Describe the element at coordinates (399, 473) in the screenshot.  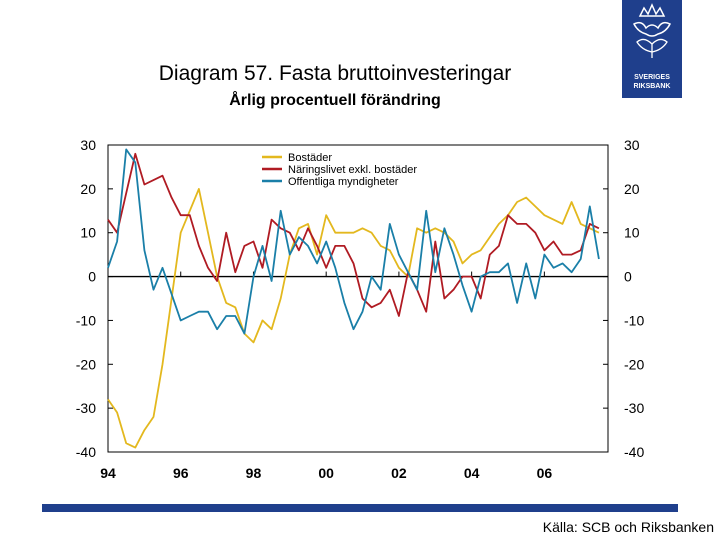
I see `x-tick-label: 02` at that location.